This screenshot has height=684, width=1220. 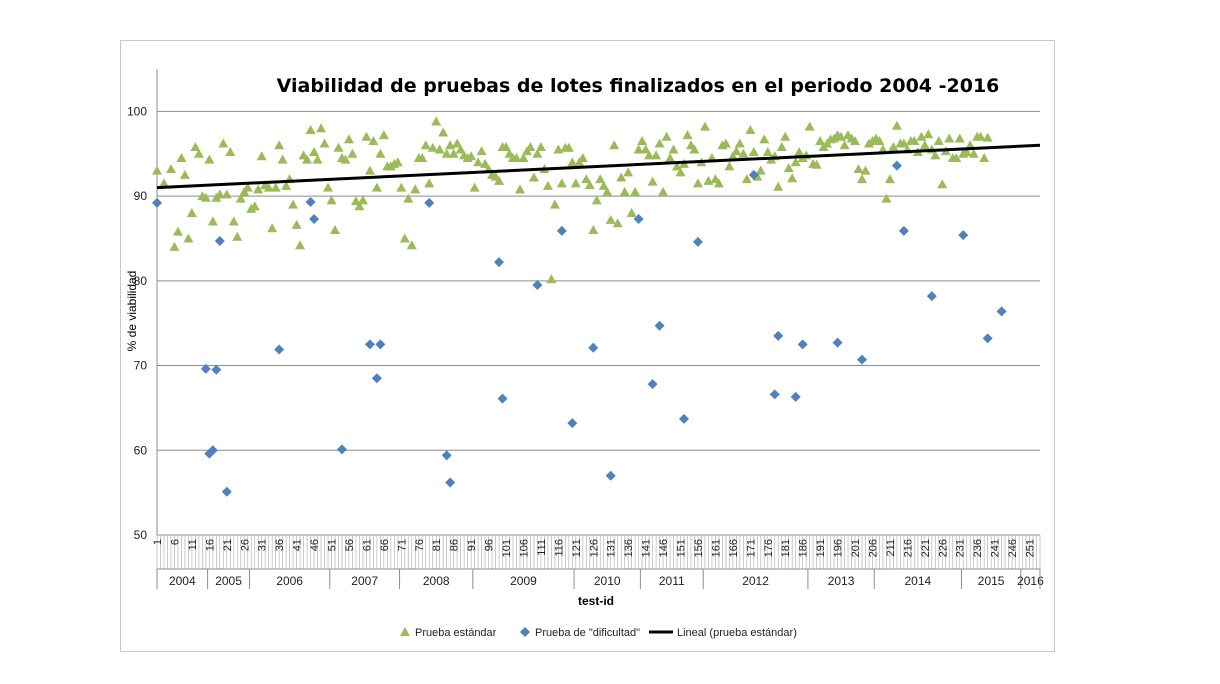 What do you see at coordinates (385, 545) in the screenshot?
I see `x-tick-label-66: 66` at bounding box center [385, 545].